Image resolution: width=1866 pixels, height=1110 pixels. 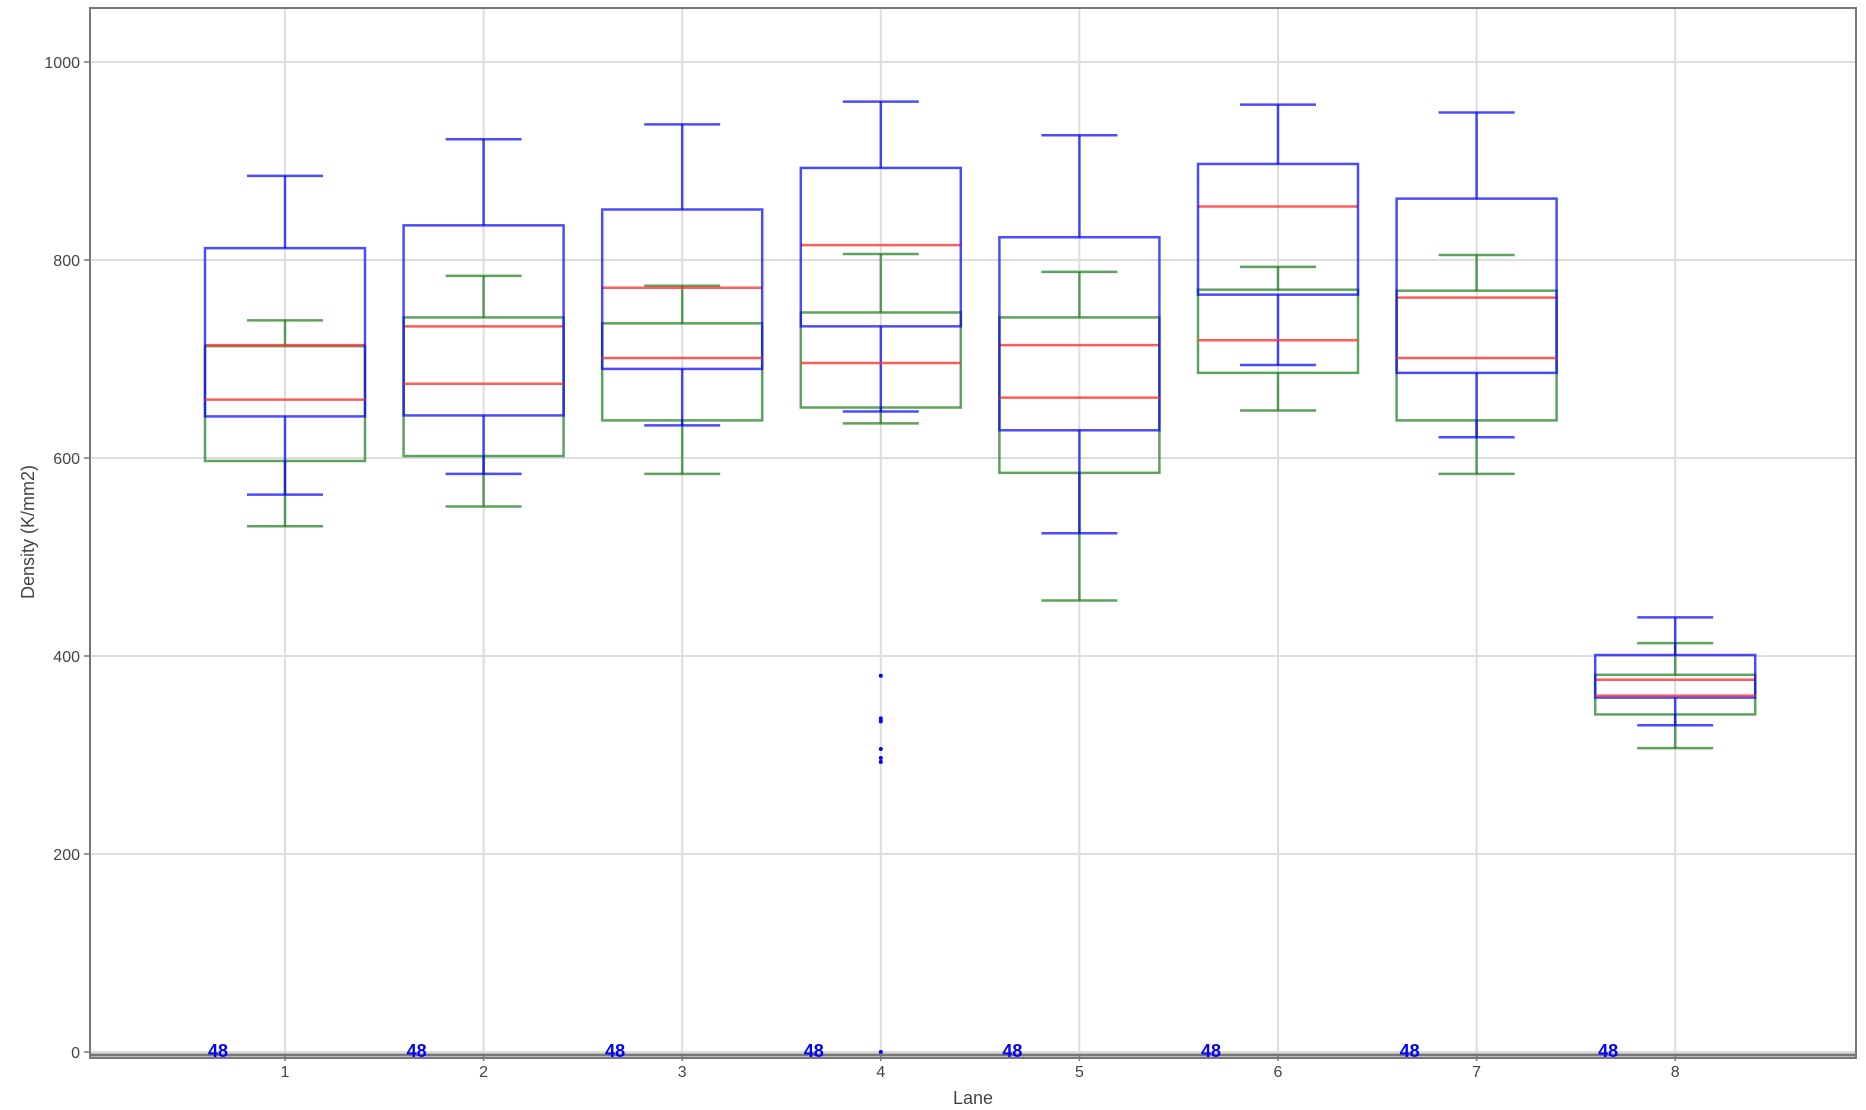 What do you see at coordinates (682, 1072) in the screenshot?
I see `x-tick-label: 3` at bounding box center [682, 1072].